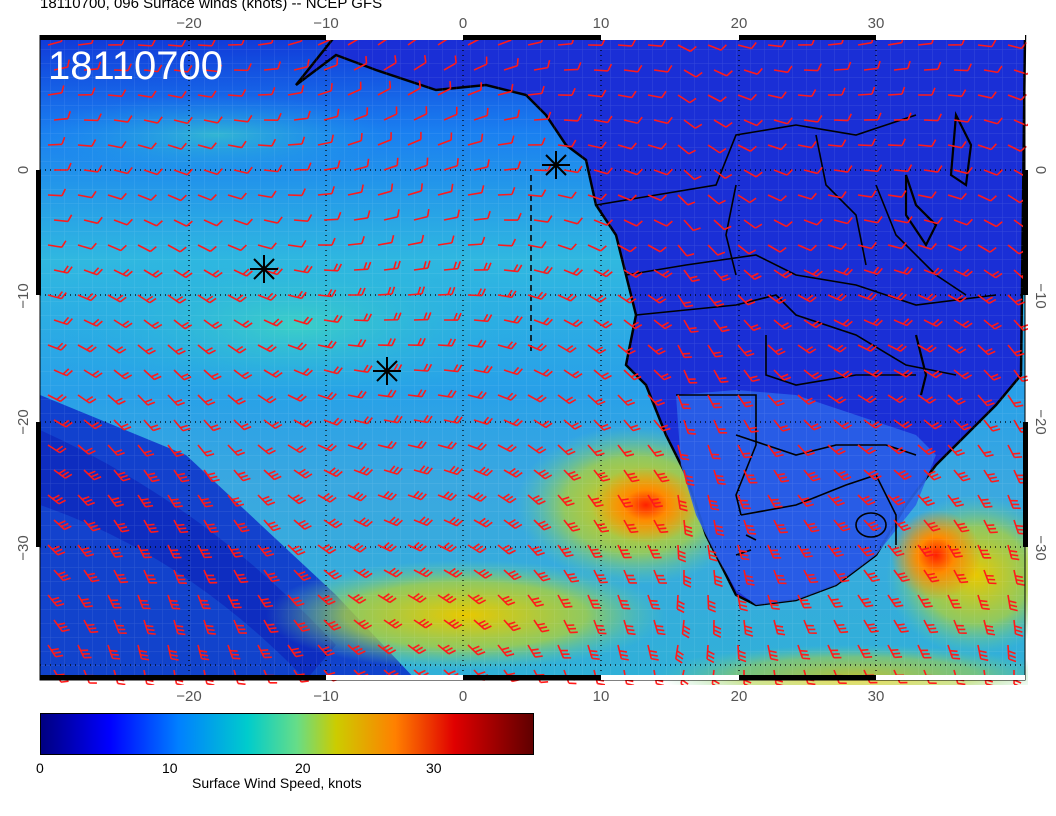 The image size is (1056, 816). Describe the element at coordinates (530, 696) in the screenshot. I see `lon-bottom-labels: −20 −10 0 10 20 30` at that location.